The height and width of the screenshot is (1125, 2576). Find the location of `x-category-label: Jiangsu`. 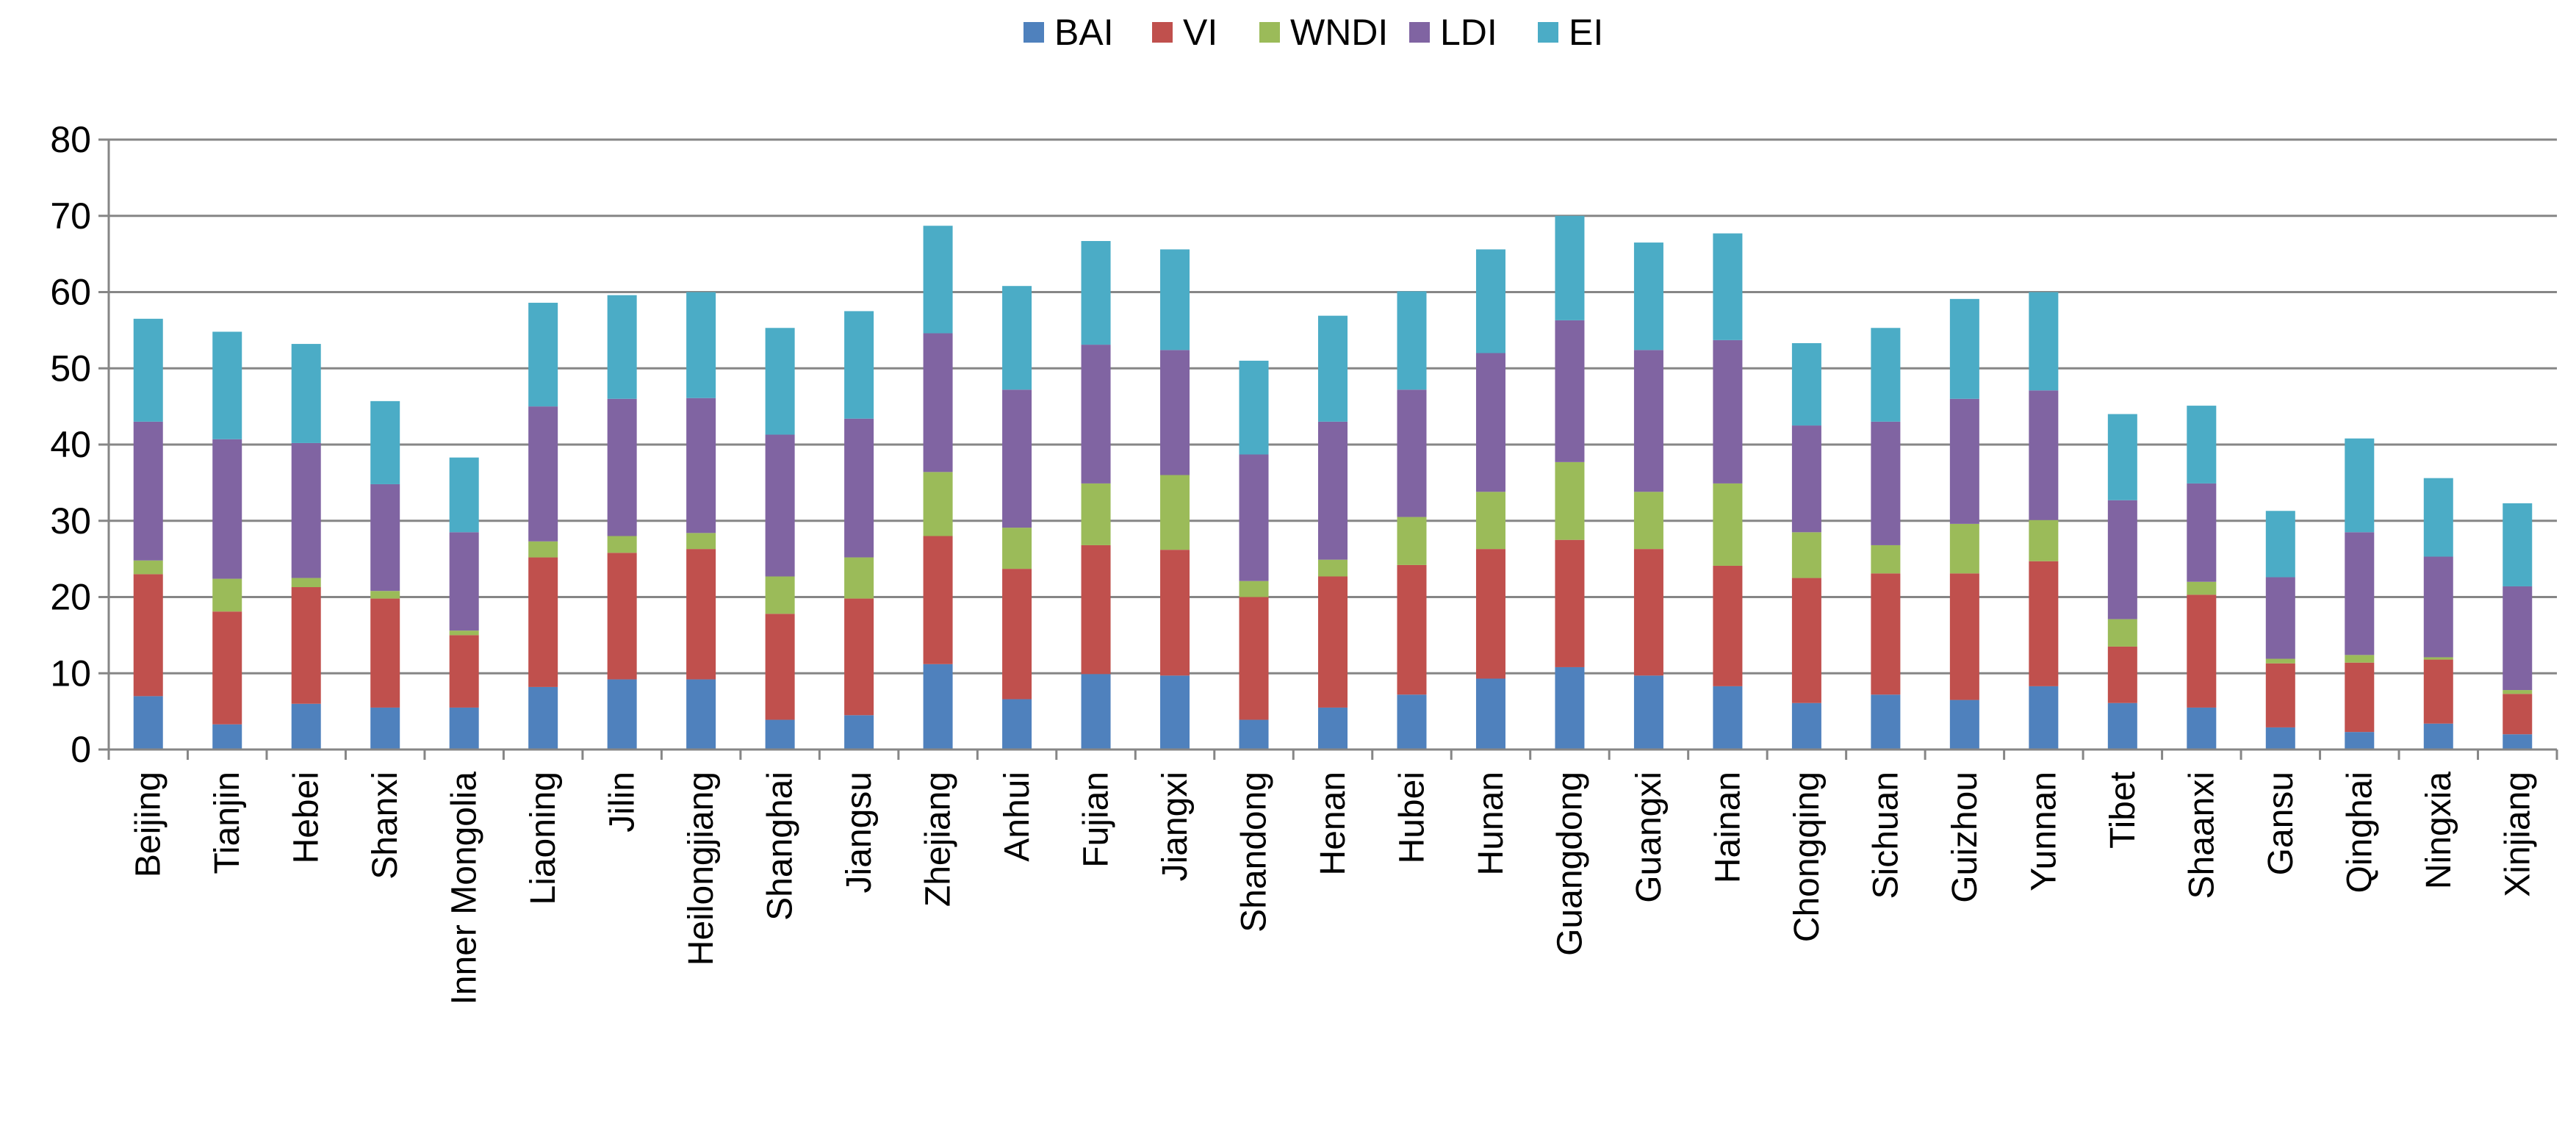

x-category-label: Jiangsu is located at coordinates (859, 832).